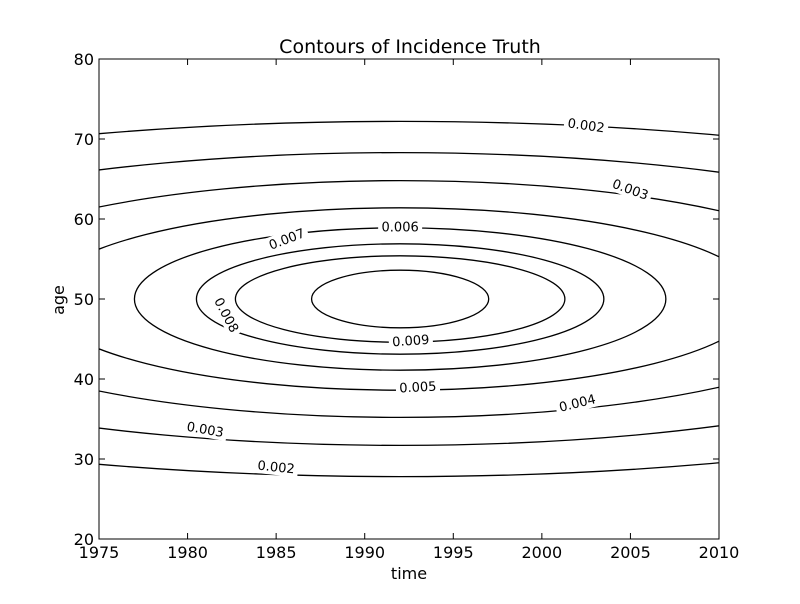  What do you see at coordinates (84, 539) in the screenshot?
I see `y-tick-label: 20` at bounding box center [84, 539].